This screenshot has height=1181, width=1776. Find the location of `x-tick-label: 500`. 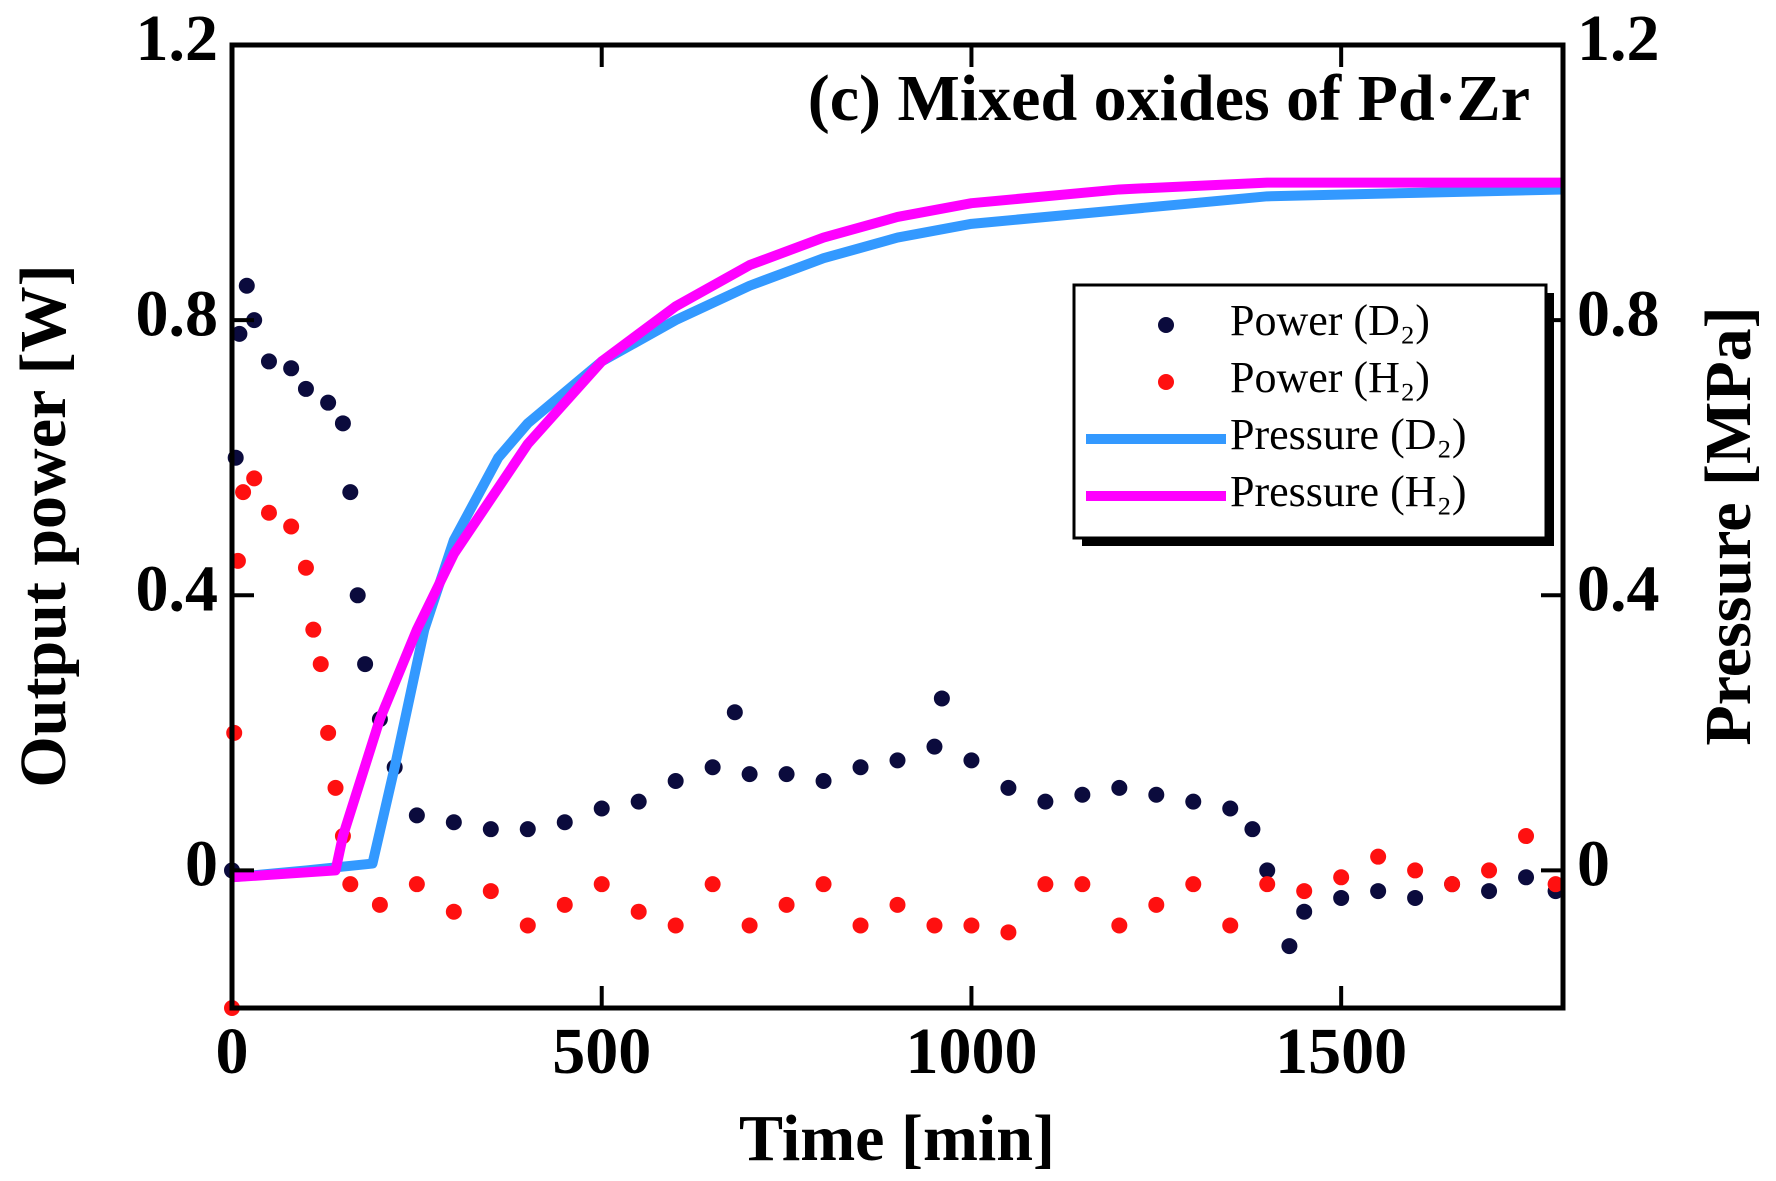

x-tick-label: 500 is located at coordinates (601, 1051).